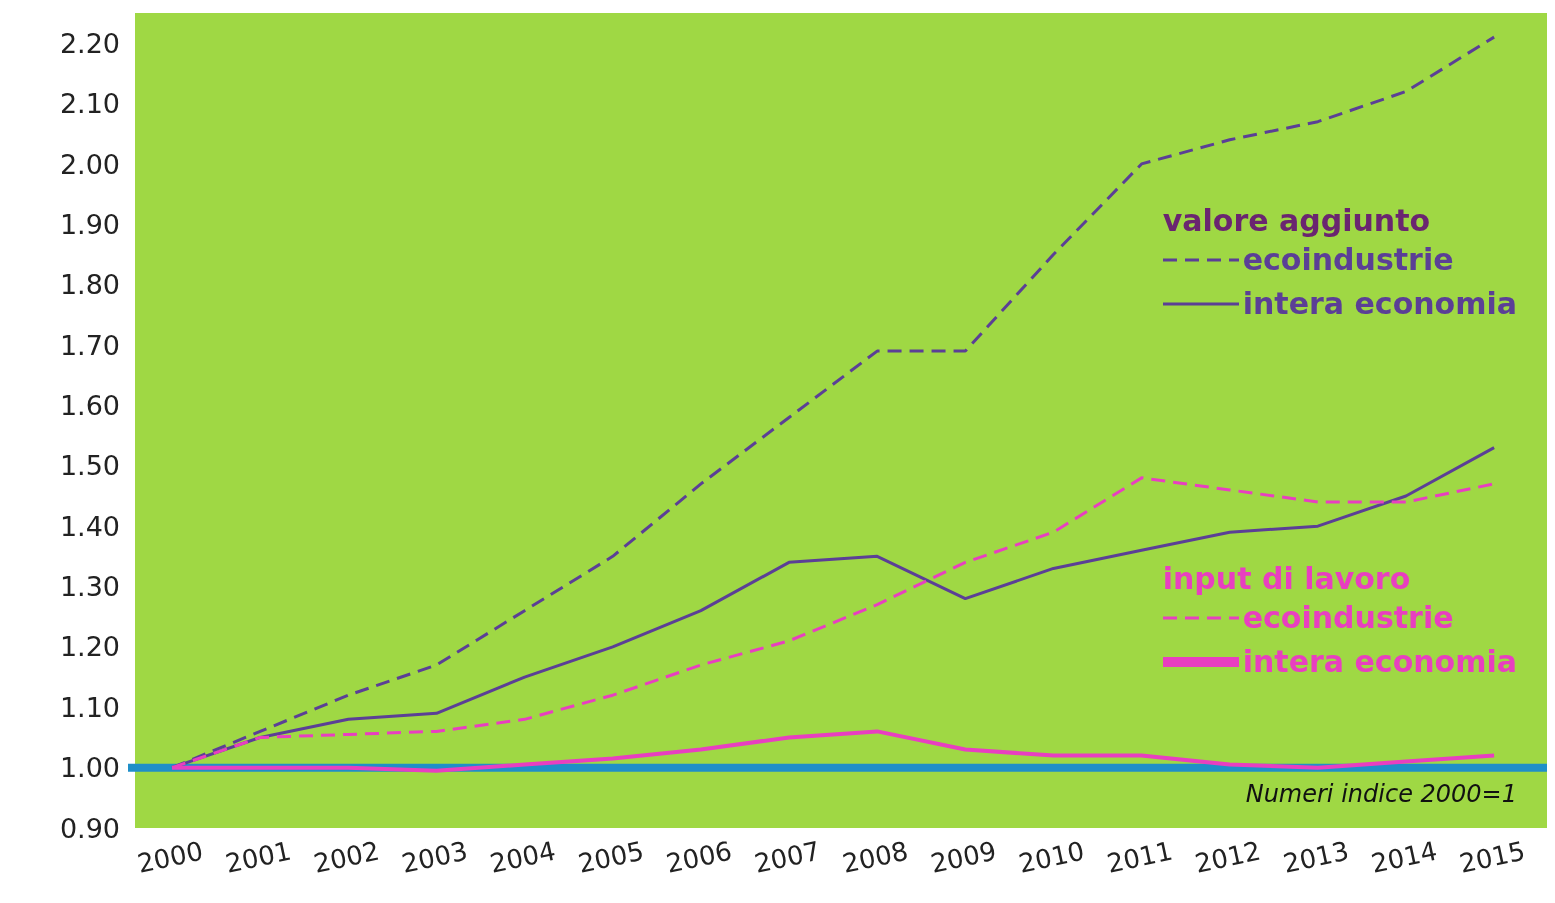 This screenshot has width=1555, height=903. What do you see at coordinates (1381, 794) in the screenshot?
I see `annotation: Numeri indice 2000=1` at bounding box center [1381, 794].